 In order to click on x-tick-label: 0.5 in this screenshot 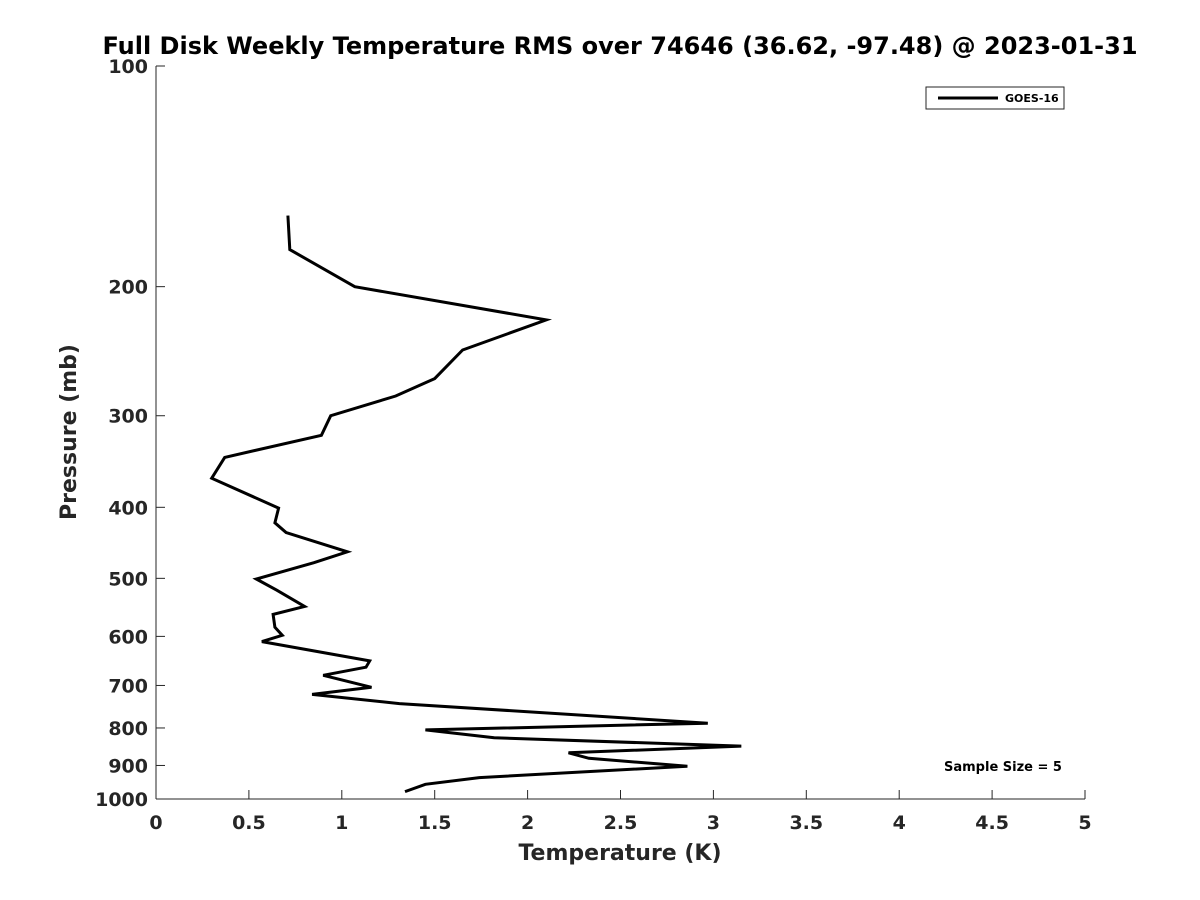, I will do `click(249, 823)`.